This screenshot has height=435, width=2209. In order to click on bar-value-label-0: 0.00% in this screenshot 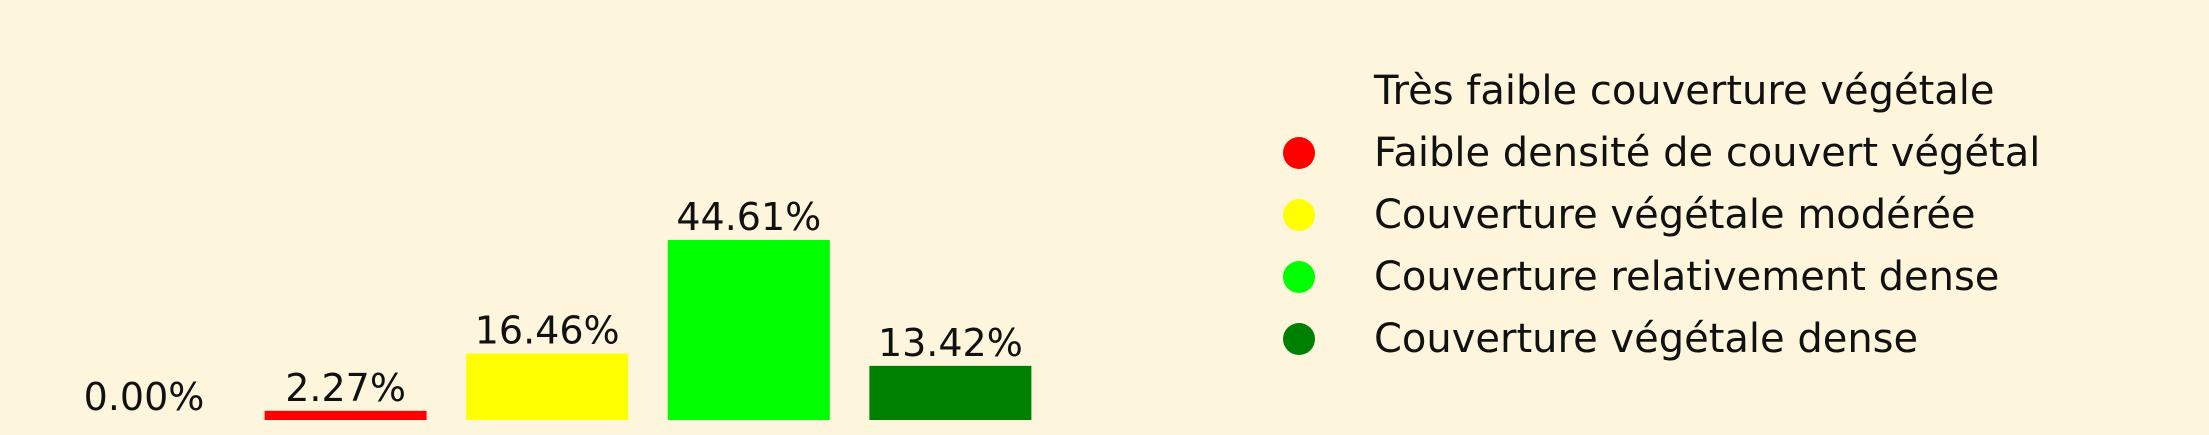, I will do `click(144, 397)`.